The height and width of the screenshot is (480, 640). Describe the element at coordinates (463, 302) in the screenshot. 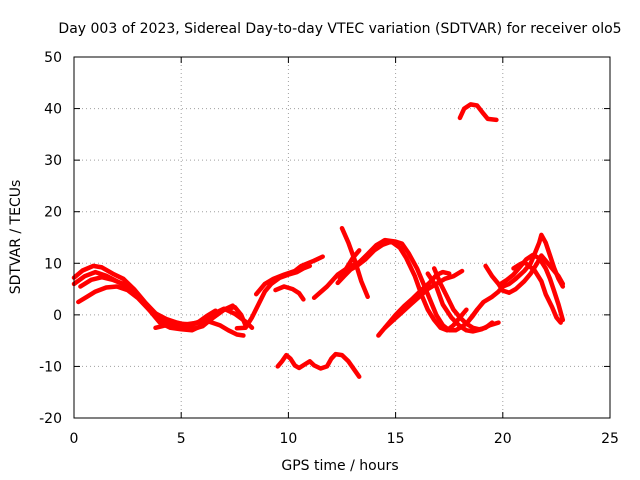

I see `series-arc-q` at that location.